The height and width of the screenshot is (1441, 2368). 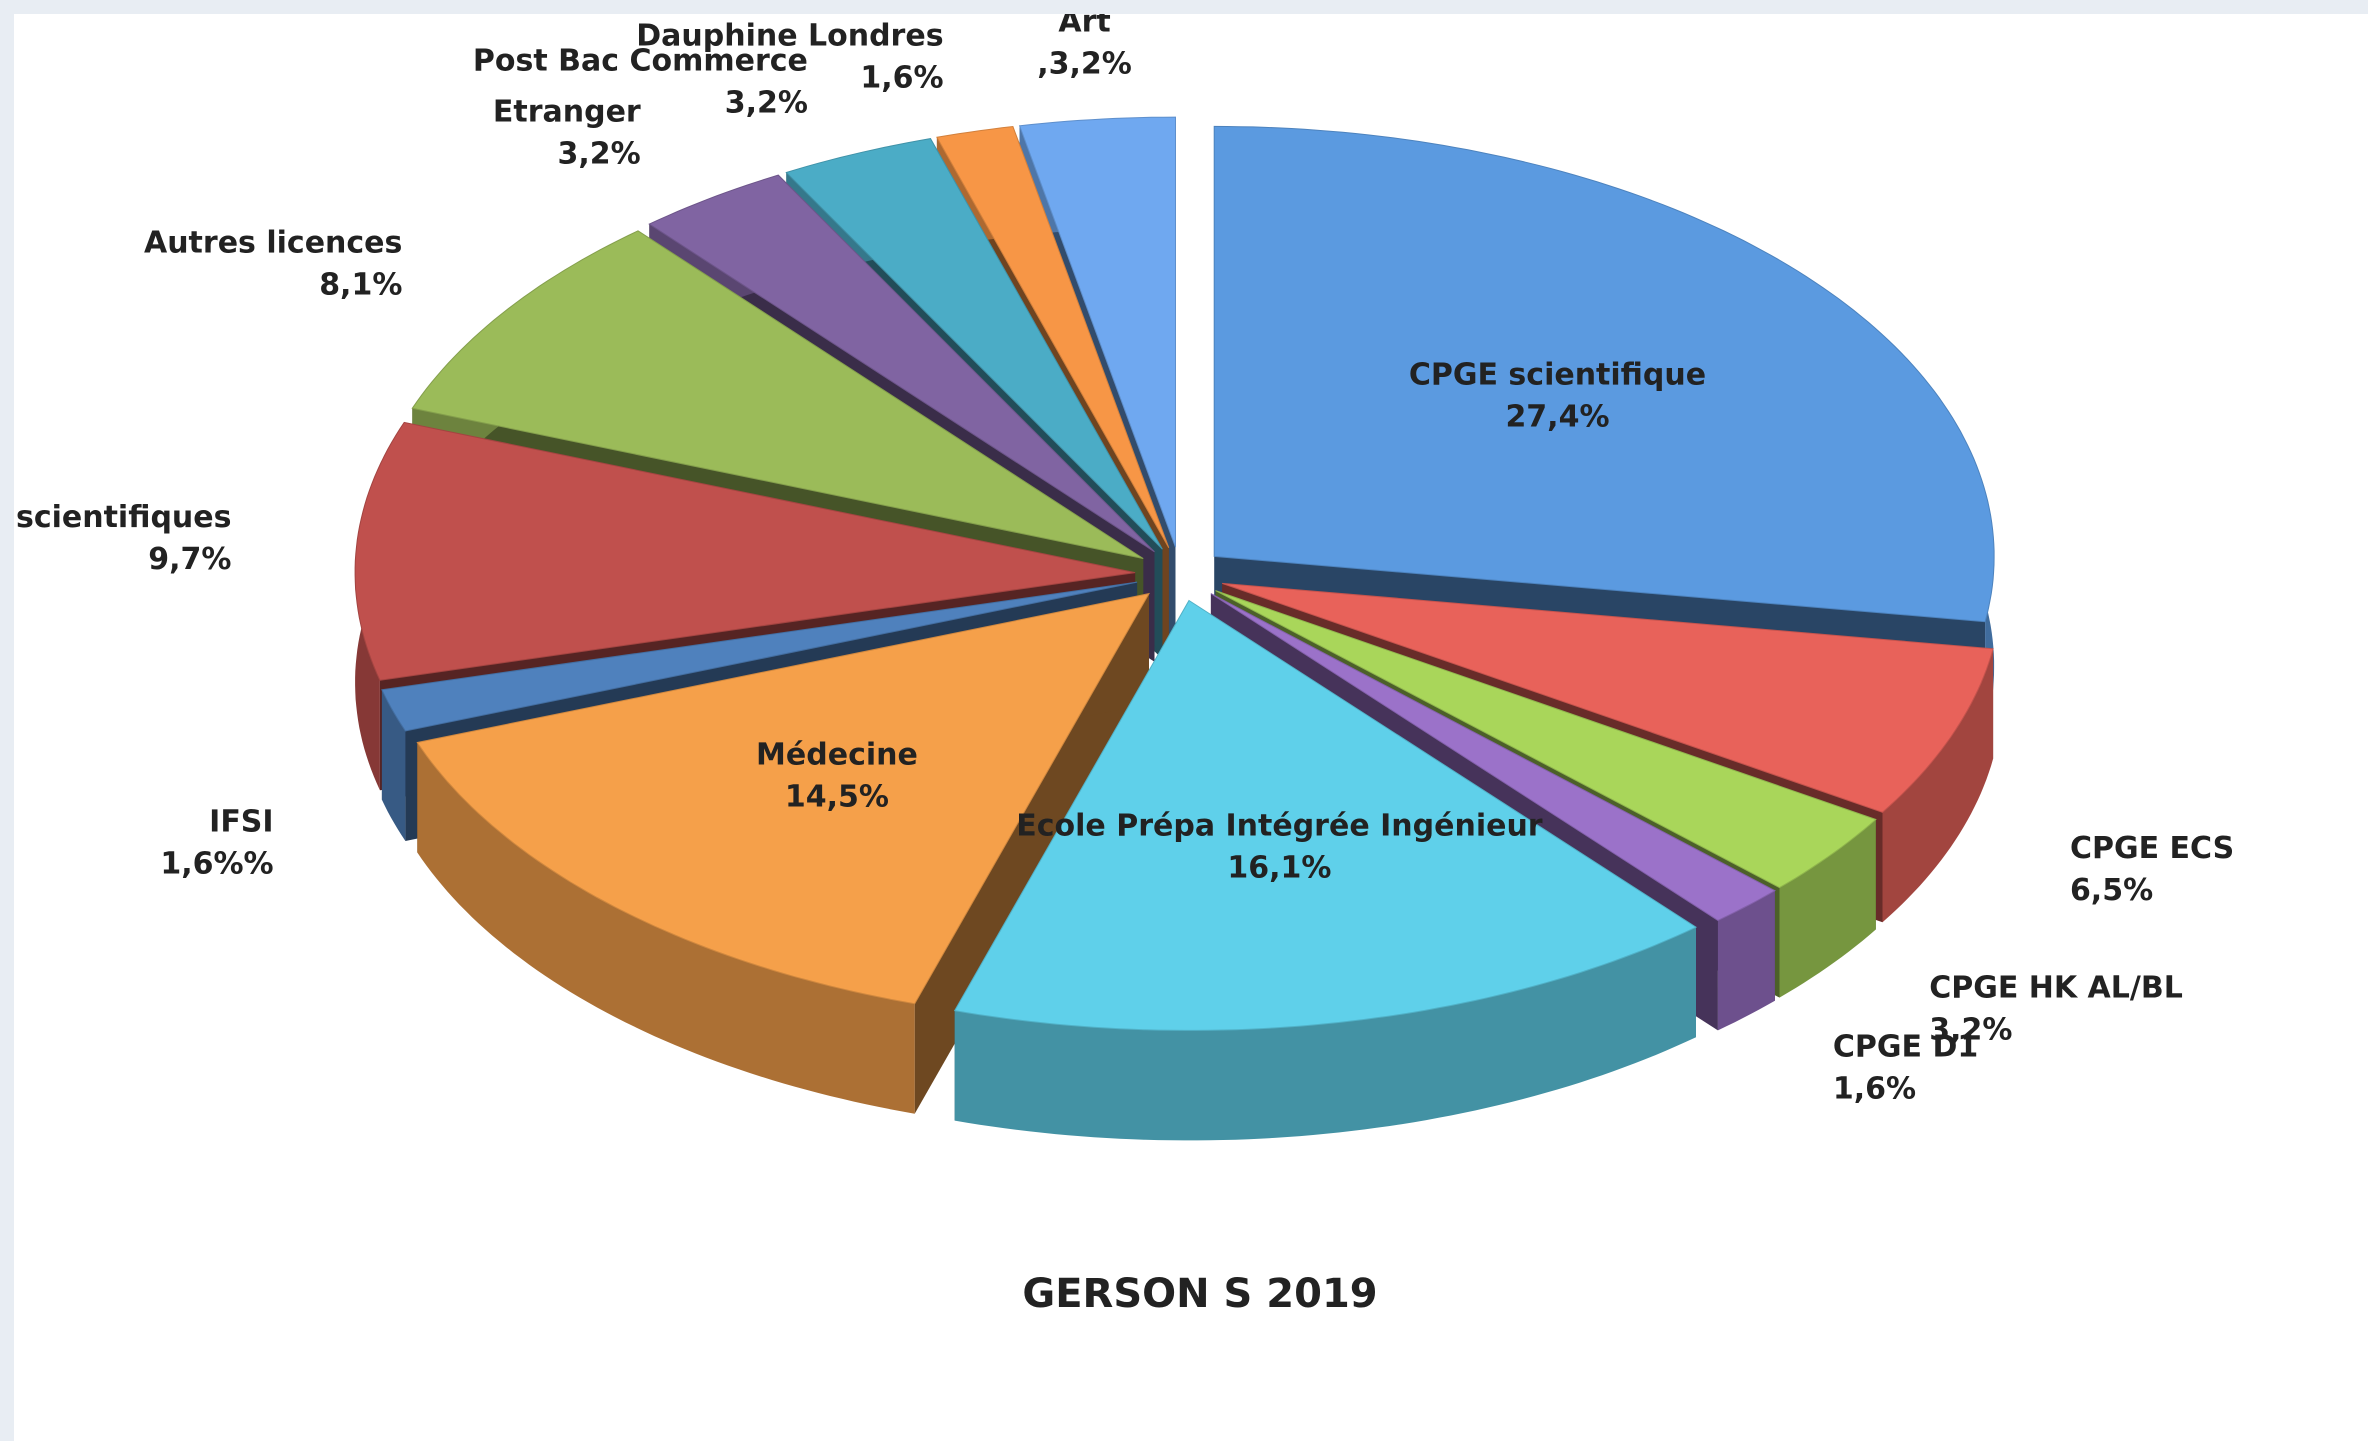 What do you see at coordinates (189, 559) in the screenshot?
I see `slice-value-label: 9,7%` at bounding box center [189, 559].